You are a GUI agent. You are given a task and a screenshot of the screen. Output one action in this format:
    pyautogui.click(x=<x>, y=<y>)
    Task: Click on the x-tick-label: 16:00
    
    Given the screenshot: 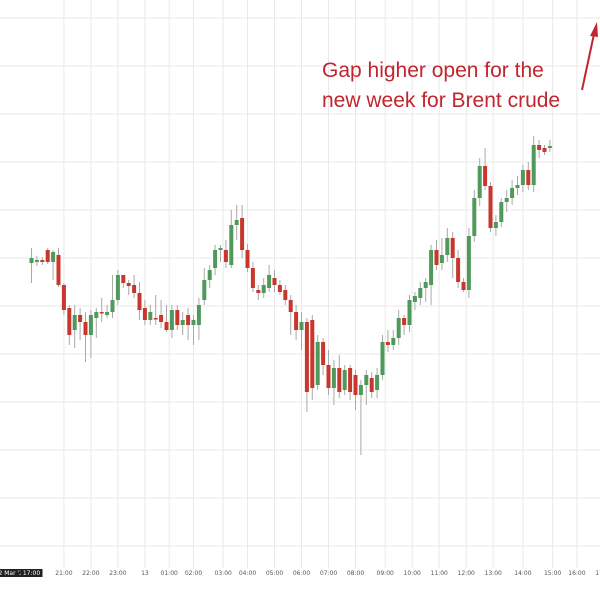 What is the action you would take?
    pyautogui.click(x=576, y=573)
    